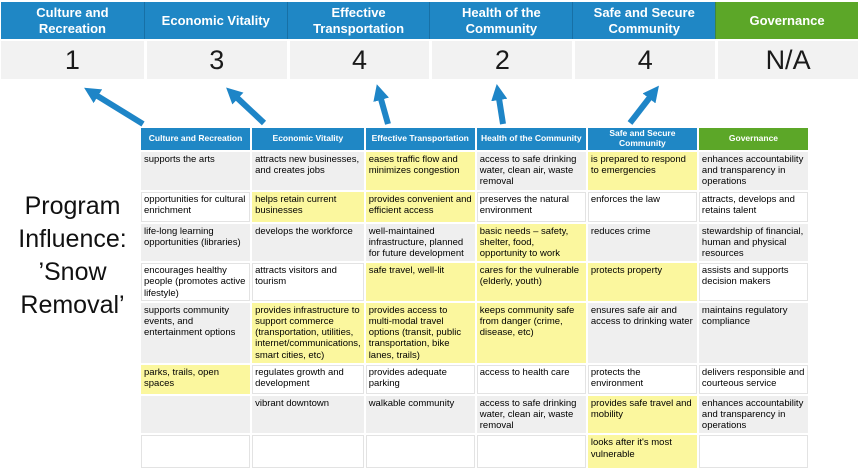 The image size is (859, 468). I want to click on matrix-cell-r1c1: supports the arts, so click(196, 171).